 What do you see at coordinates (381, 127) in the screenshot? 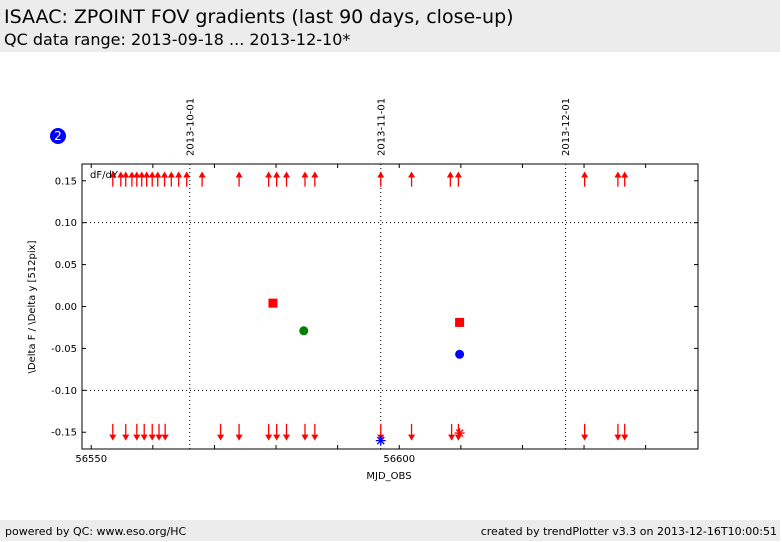
I see `date-line-label: 2013-11-01` at bounding box center [381, 127].